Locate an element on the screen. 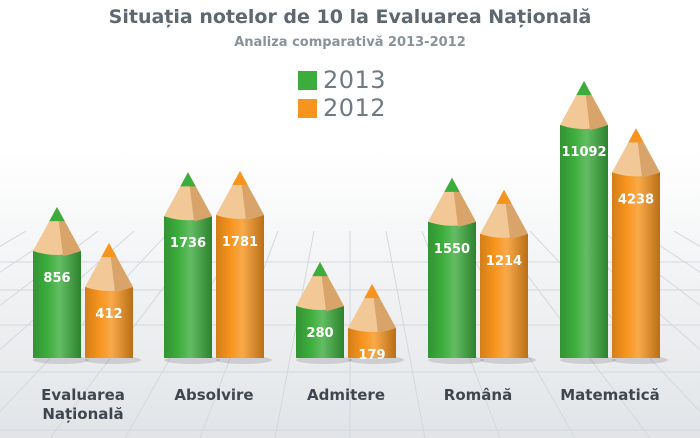 This screenshot has width=700, height=438. data-label: 11092 is located at coordinates (583, 152).